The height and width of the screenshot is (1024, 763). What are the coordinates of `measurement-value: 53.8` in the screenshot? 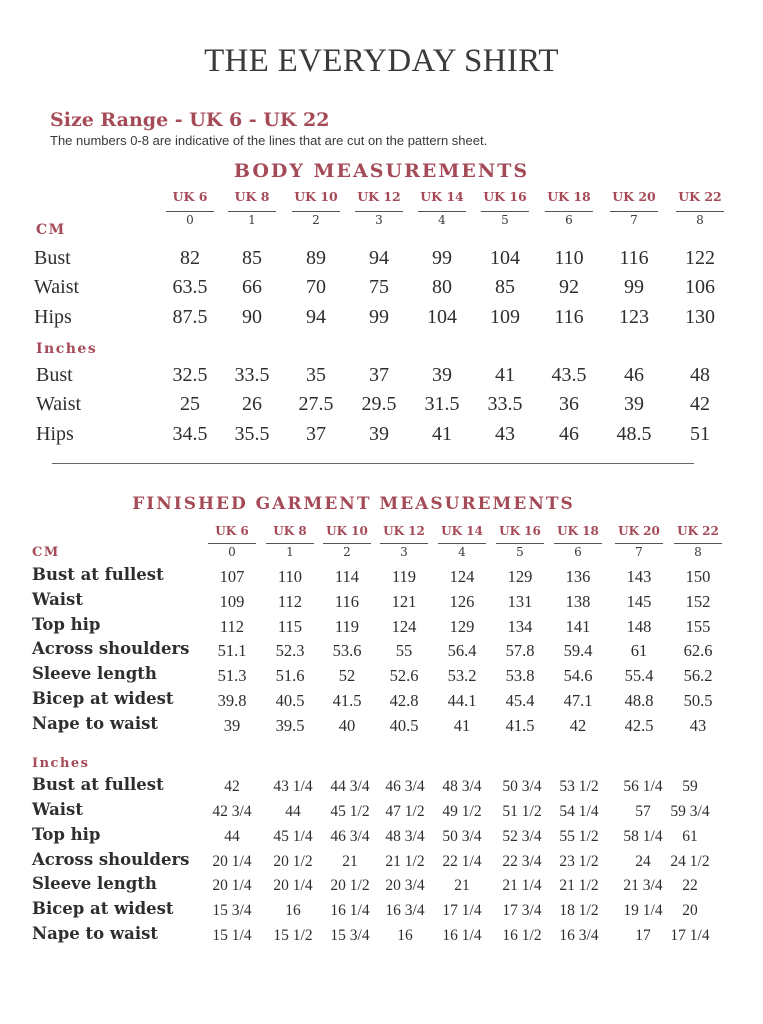 It's located at (520, 675).